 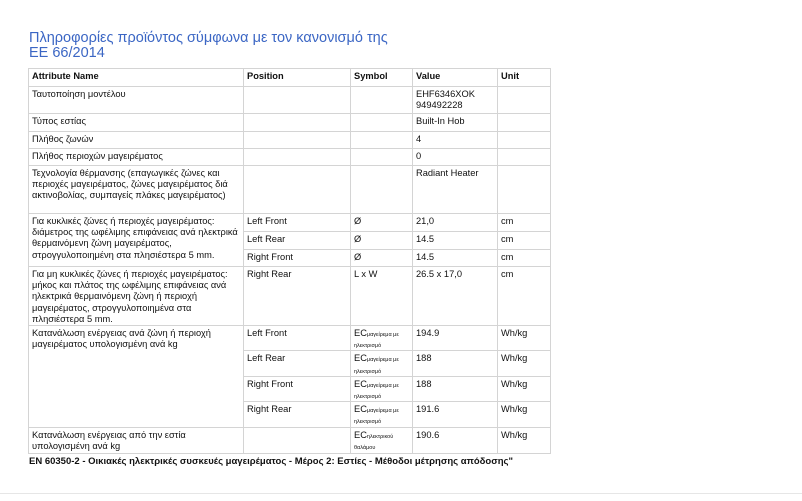 I want to click on model-code: EHF6346XOK, so click(x=445, y=94).